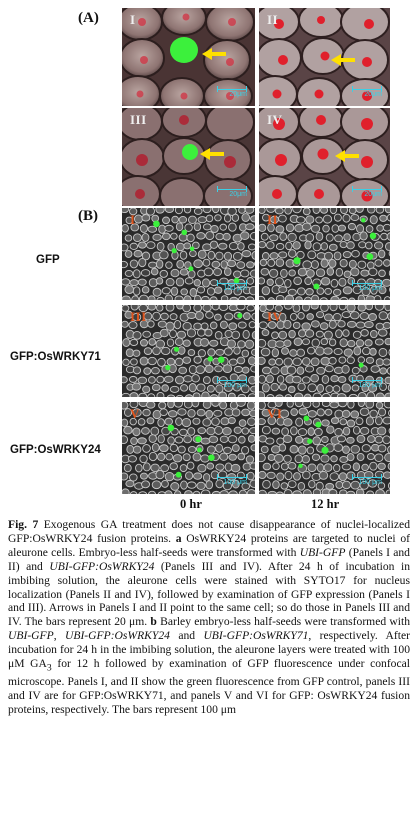 This screenshot has width=418, height=815. What do you see at coordinates (256, 636) in the screenshot?
I see `caption-gene: UBI-GFP:OsWRKY71` at bounding box center [256, 636].